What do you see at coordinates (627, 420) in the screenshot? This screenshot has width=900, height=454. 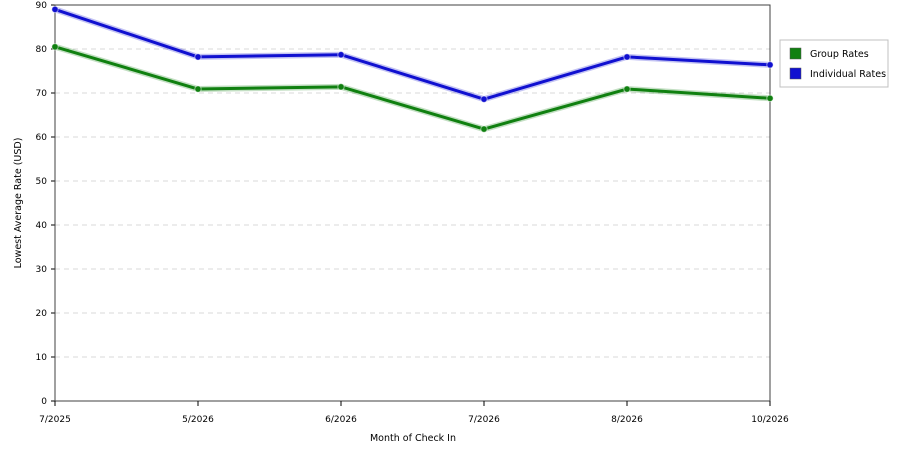 I see `x-tick-label: 8/2026` at bounding box center [627, 420].